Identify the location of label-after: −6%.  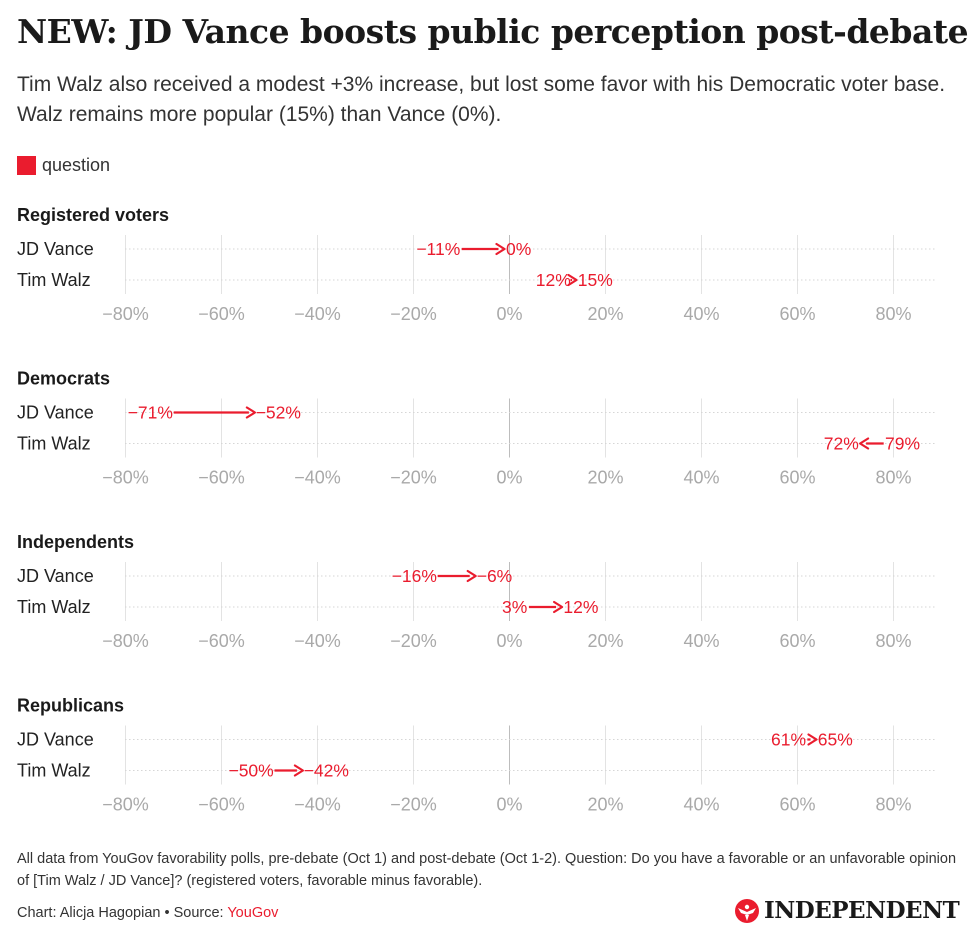
(495, 576).